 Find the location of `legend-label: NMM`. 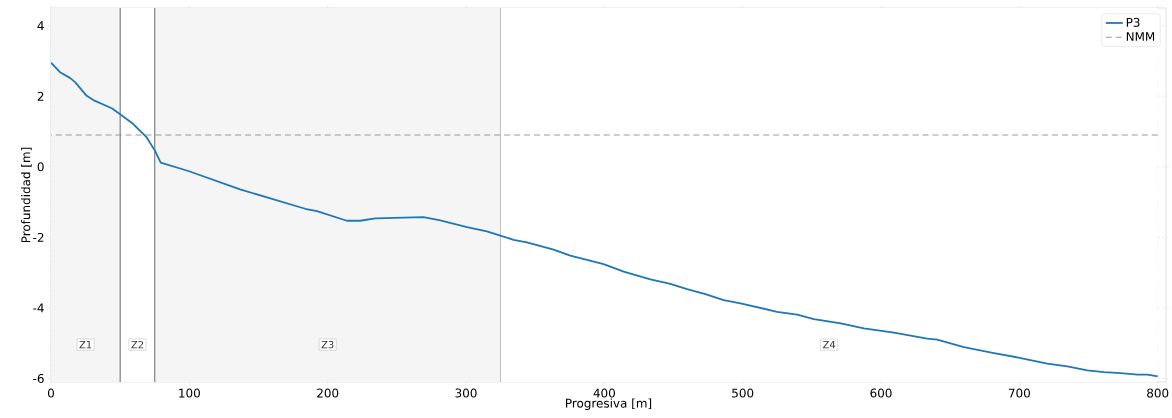

legend-label: NMM is located at coordinates (1140, 36).